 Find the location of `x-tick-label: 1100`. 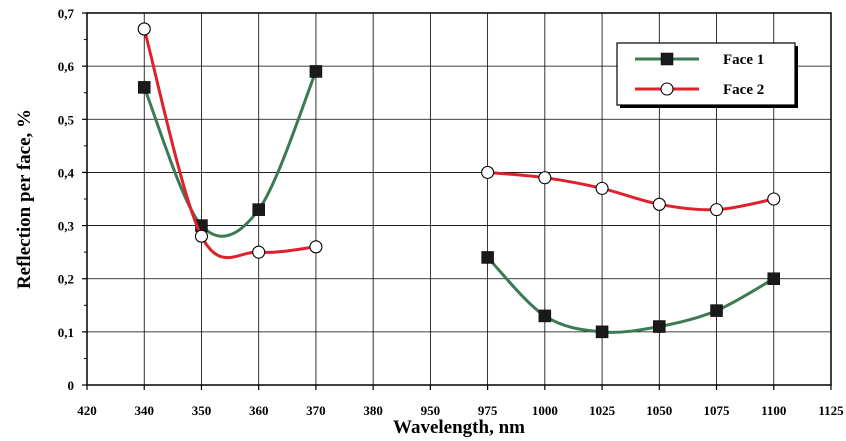

x-tick-label: 1100 is located at coordinates (773, 410).